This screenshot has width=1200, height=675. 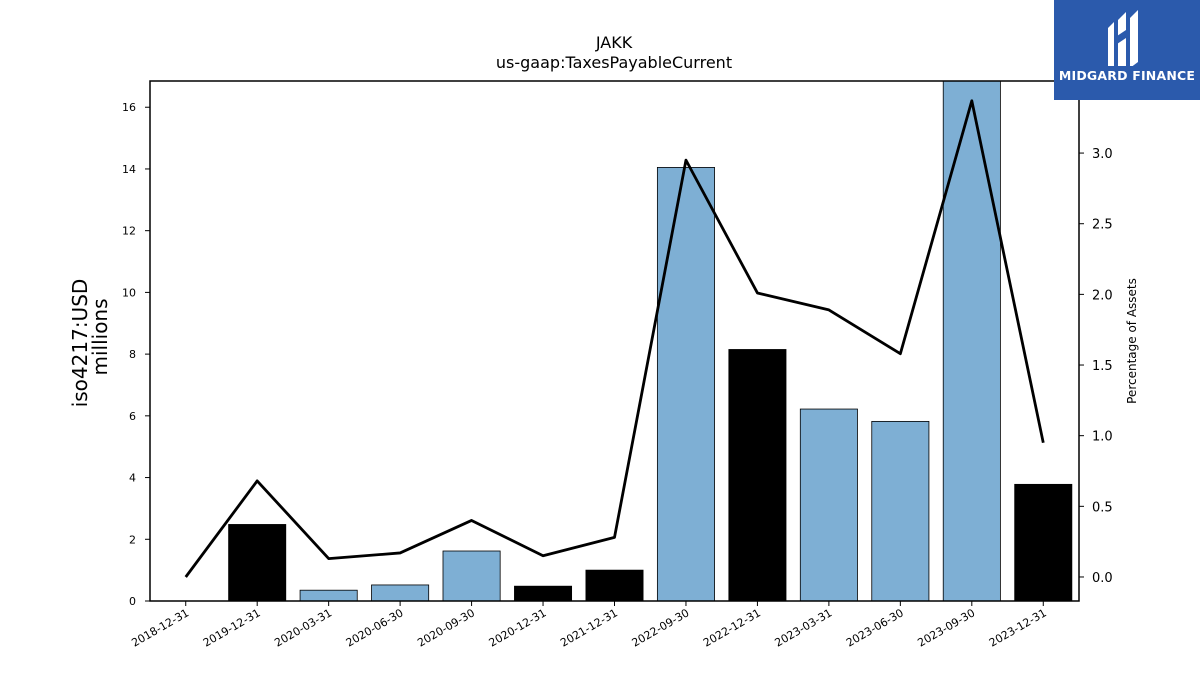 What do you see at coordinates (1102, 437) in the screenshot?
I see `y2-tick-label: 1.0` at bounding box center [1102, 437].